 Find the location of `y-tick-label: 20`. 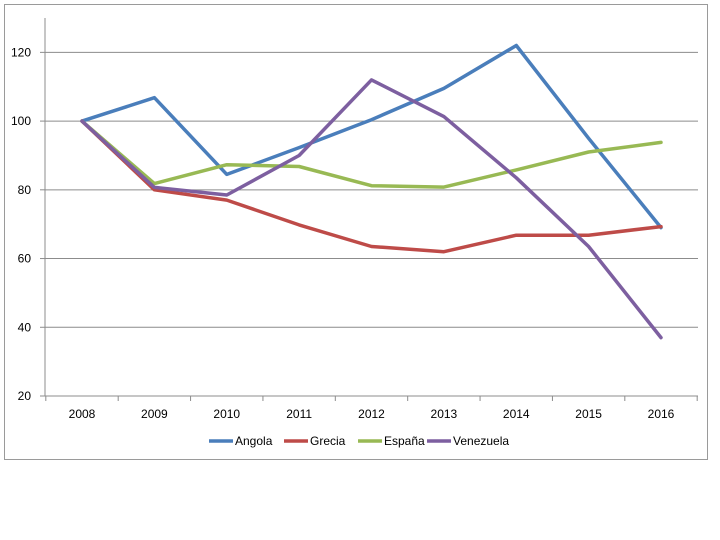

y-tick-label: 20 is located at coordinates (25, 396).